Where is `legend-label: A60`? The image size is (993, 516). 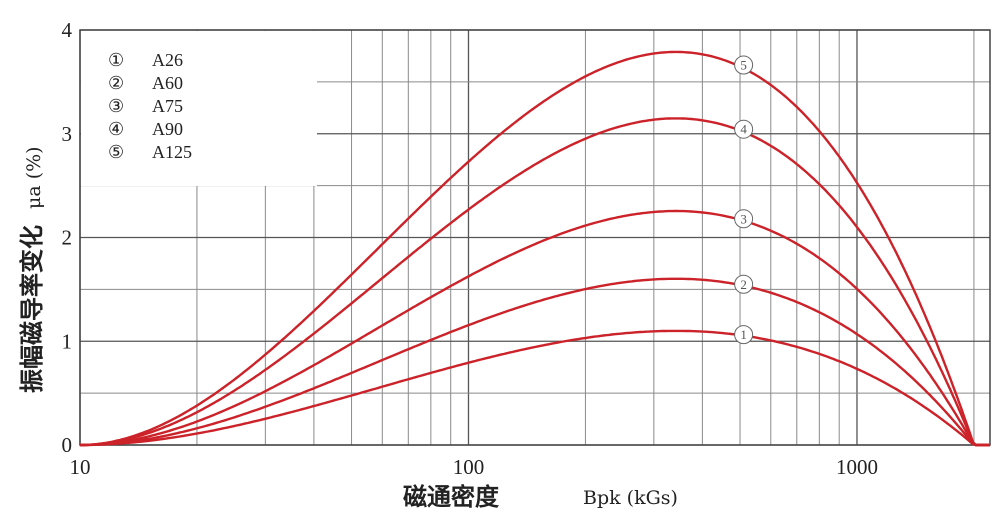 legend-label: A60 is located at coordinates (167, 83).